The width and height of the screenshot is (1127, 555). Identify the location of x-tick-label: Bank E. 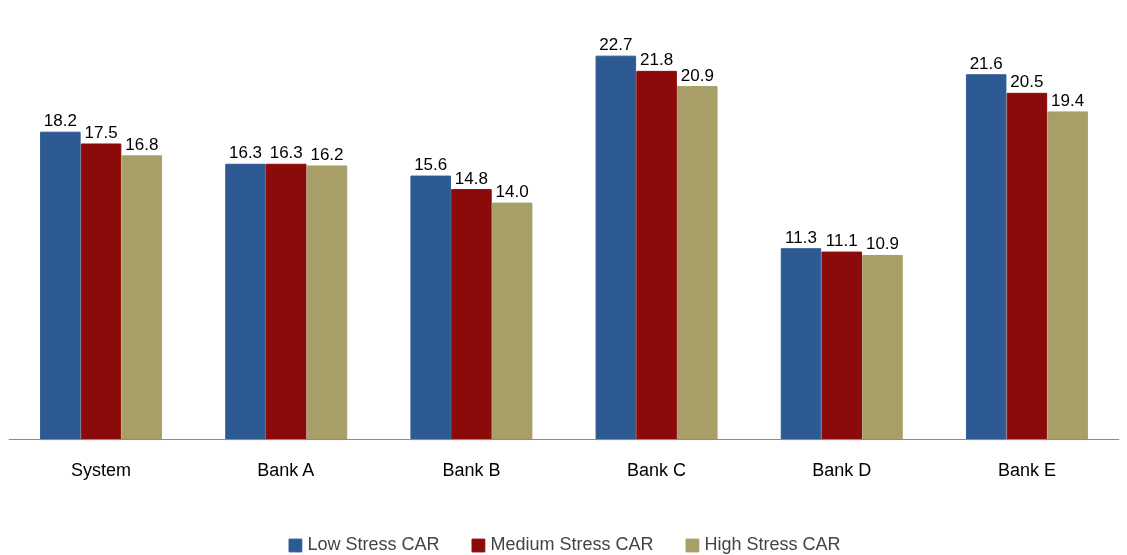
(1026, 469).